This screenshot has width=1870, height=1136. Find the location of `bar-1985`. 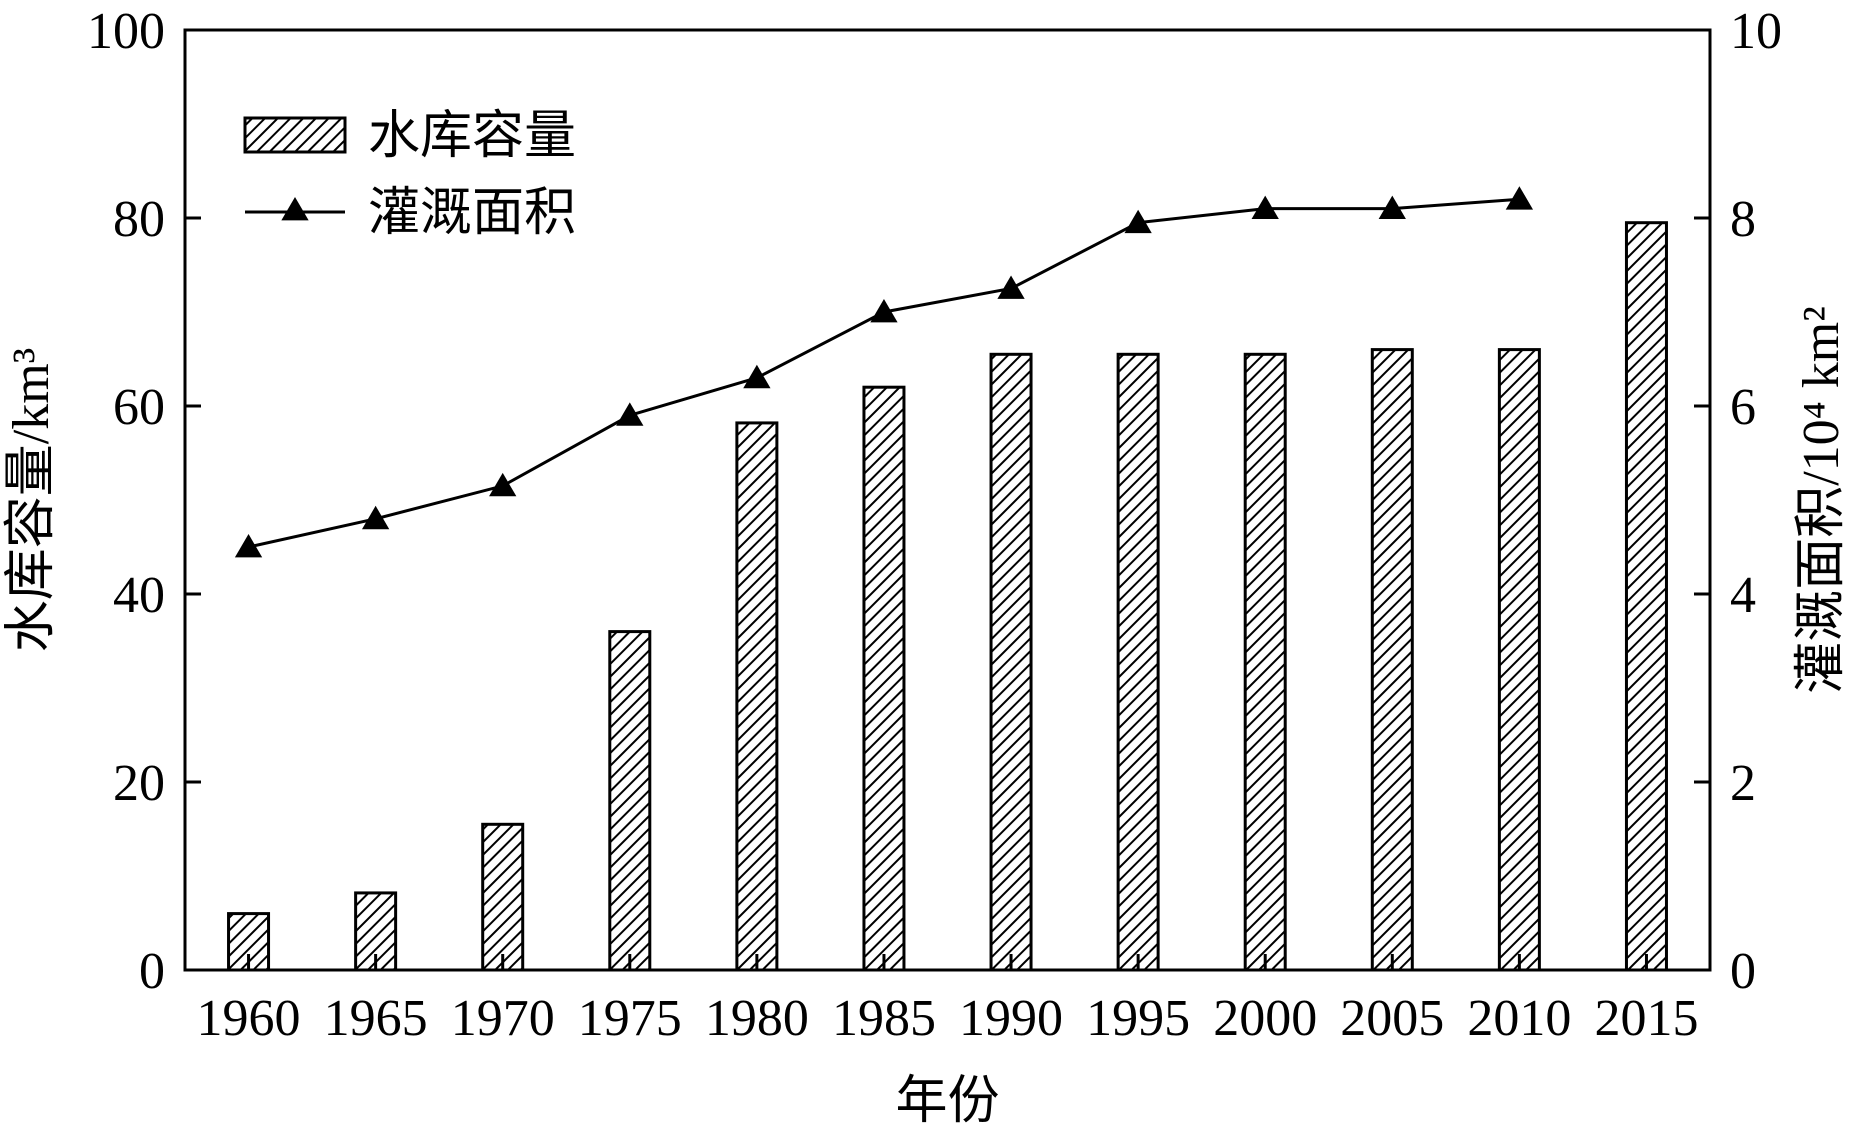

bar-1985 is located at coordinates (884, 678).